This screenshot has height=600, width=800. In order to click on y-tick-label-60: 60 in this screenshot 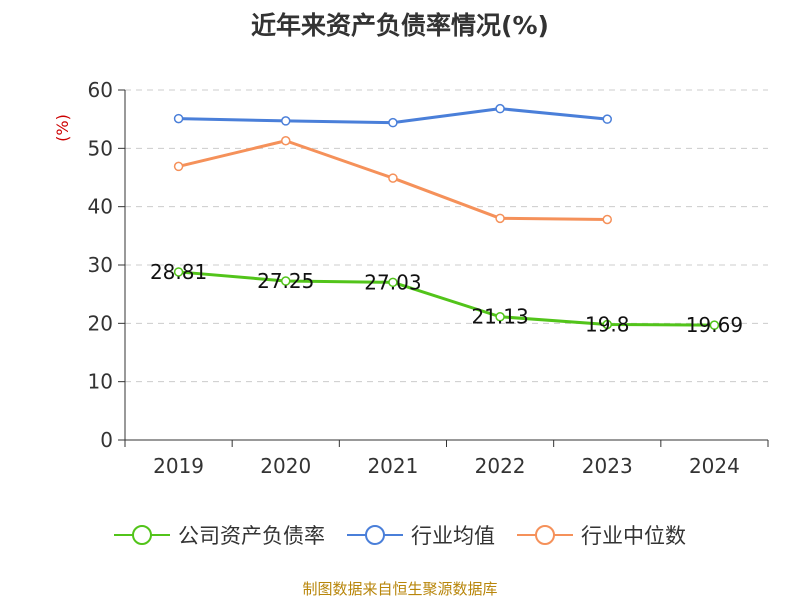, I will do `click(100, 90)`.